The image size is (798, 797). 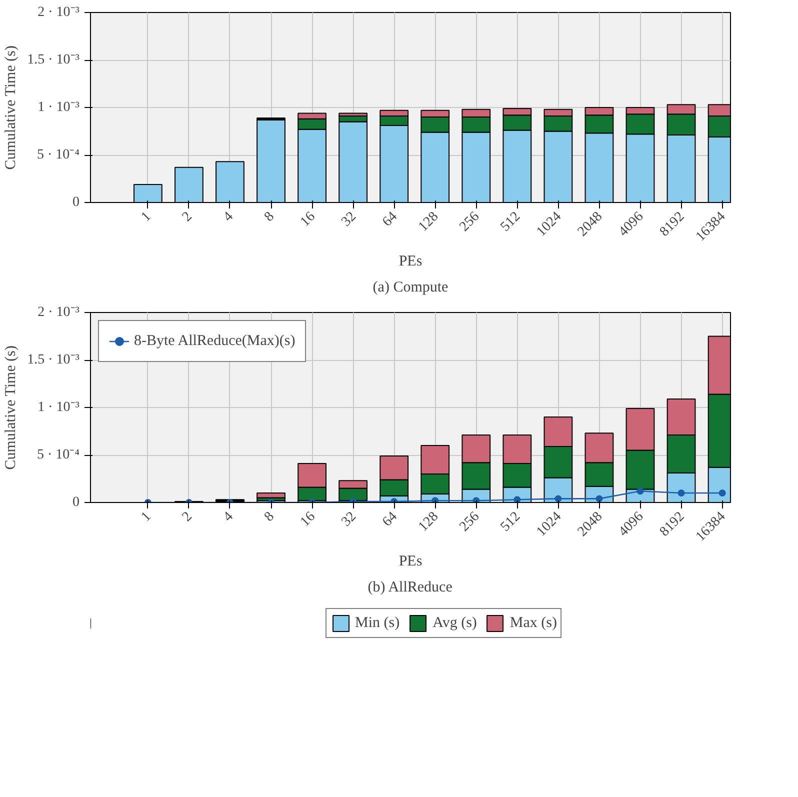 What do you see at coordinates (410, 288) in the screenshot?
I see `text: (a) Compute` at bounding box center [410, 288].